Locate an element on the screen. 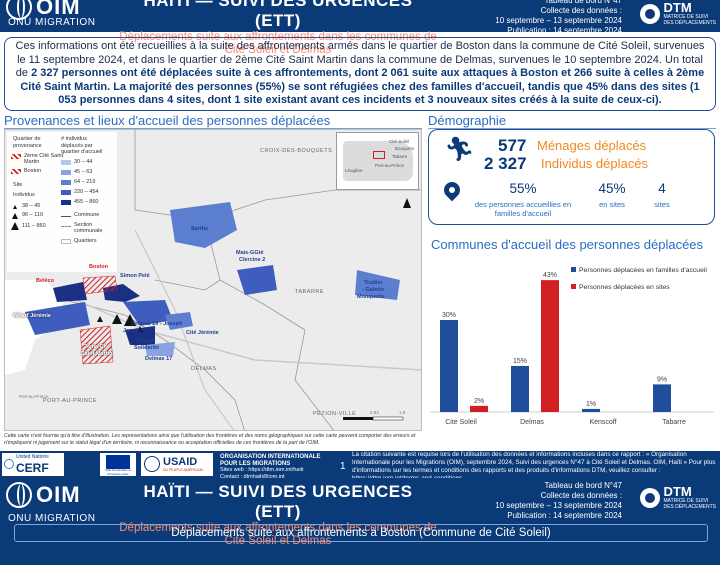 This screenshot has height=565, width=720. oim-logo-page2: OIM ONU MIGRATION is located at coordinates (50, 503).